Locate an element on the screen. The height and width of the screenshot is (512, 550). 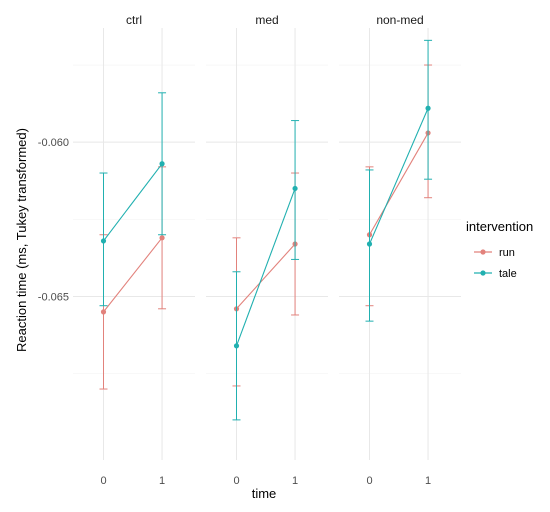
facet-label-non-med: non-med is located at coordinates (399, 20).